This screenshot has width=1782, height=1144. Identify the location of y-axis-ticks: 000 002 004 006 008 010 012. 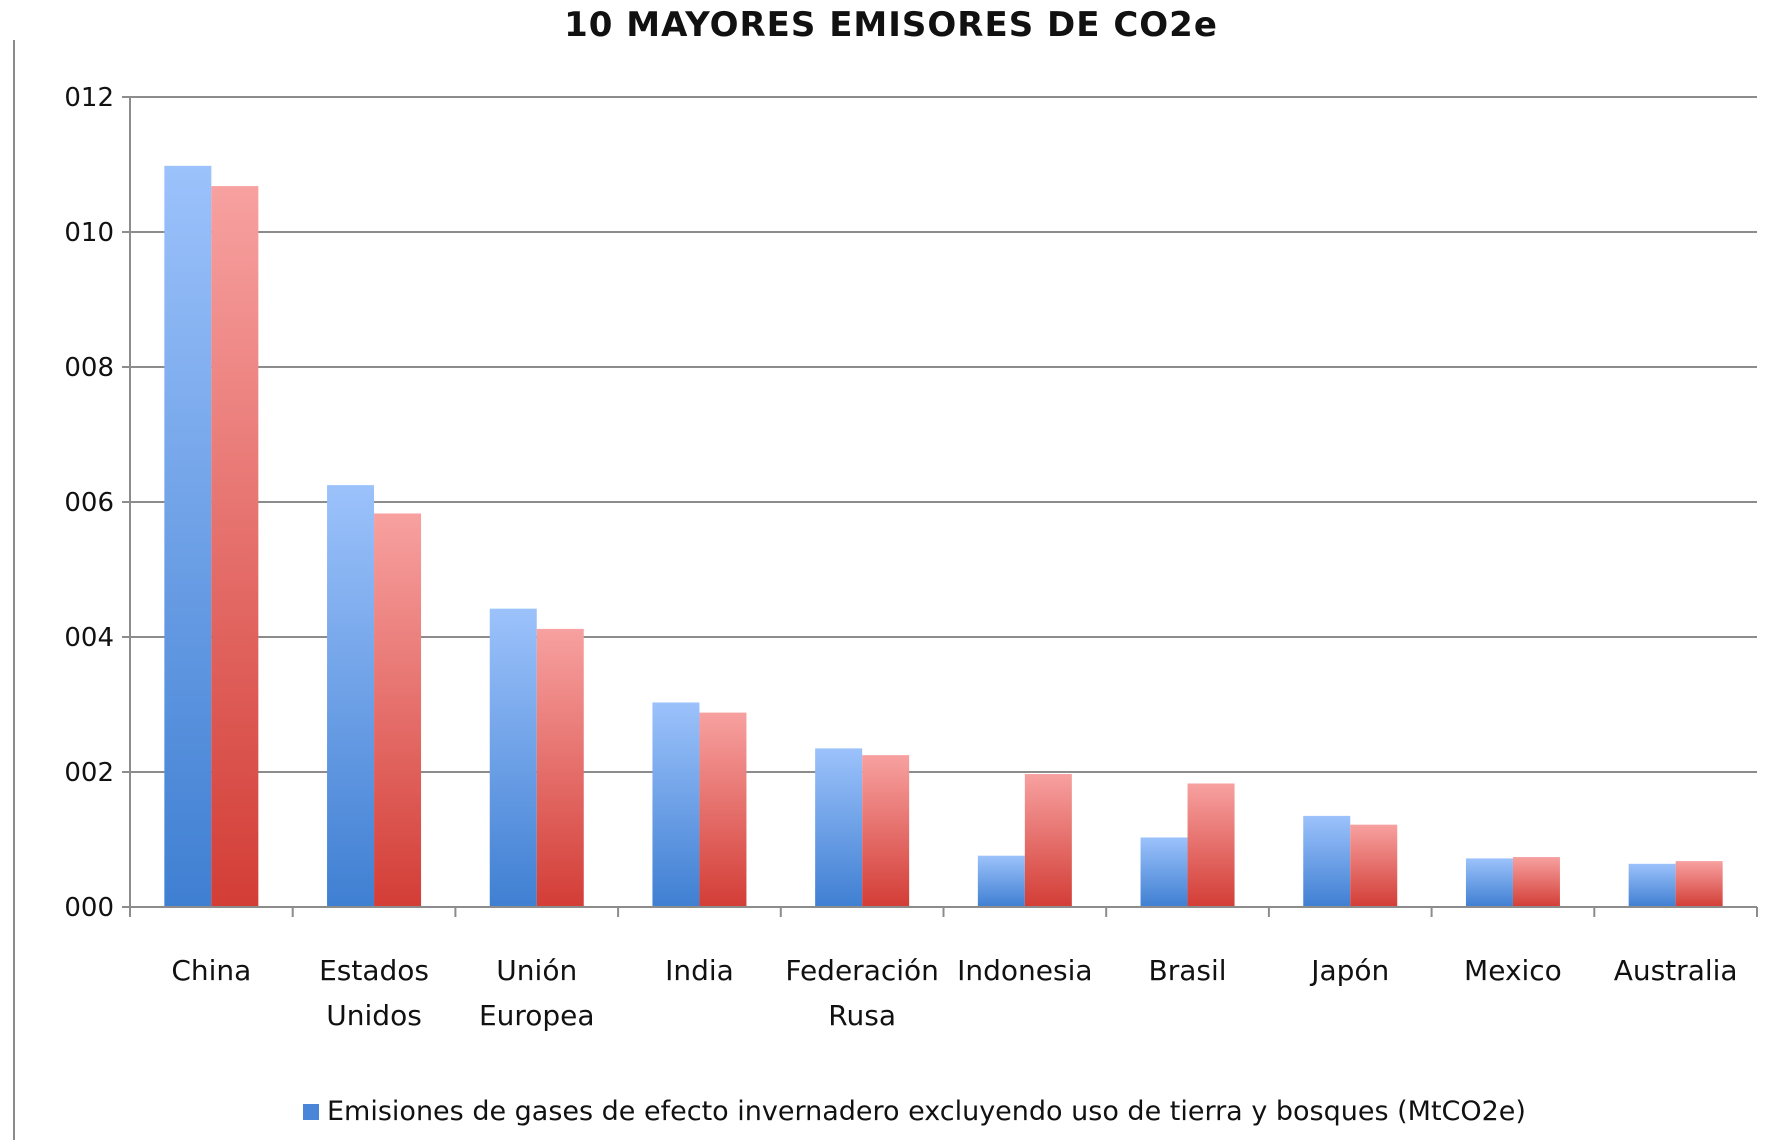
(89, 503).